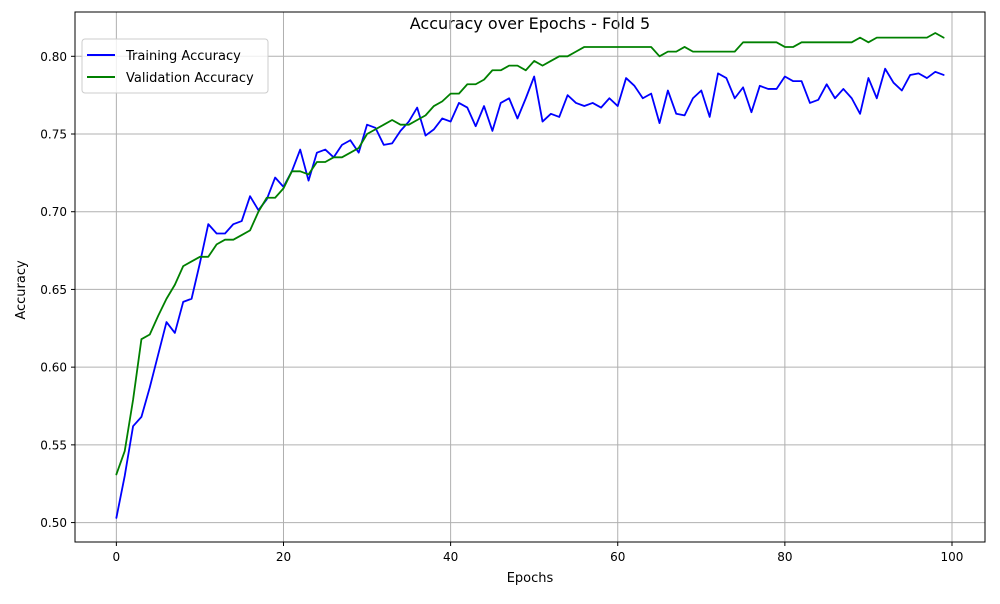  What do you see at coordinates (53, 135) in the screenshot?
I see `y-tick-label: 0.75` at bounding box center [53, 135].